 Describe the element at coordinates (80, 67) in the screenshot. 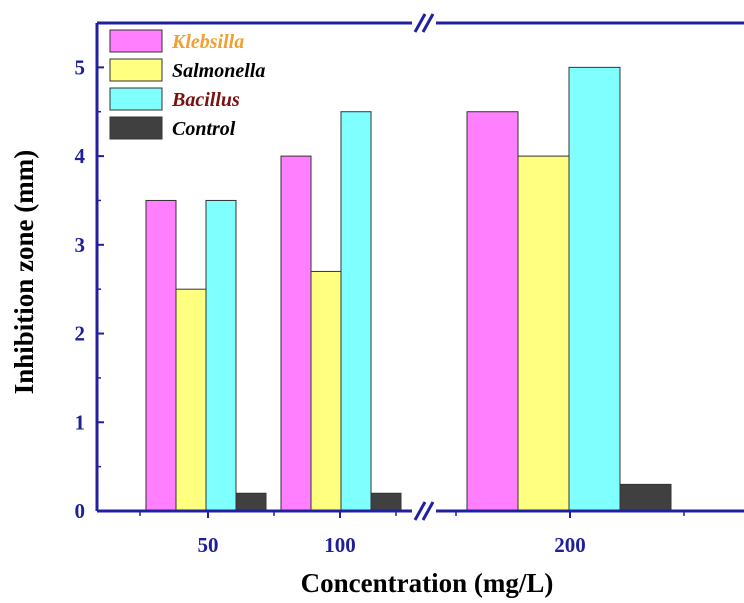

I see `y-tick-label: 5` at that location.